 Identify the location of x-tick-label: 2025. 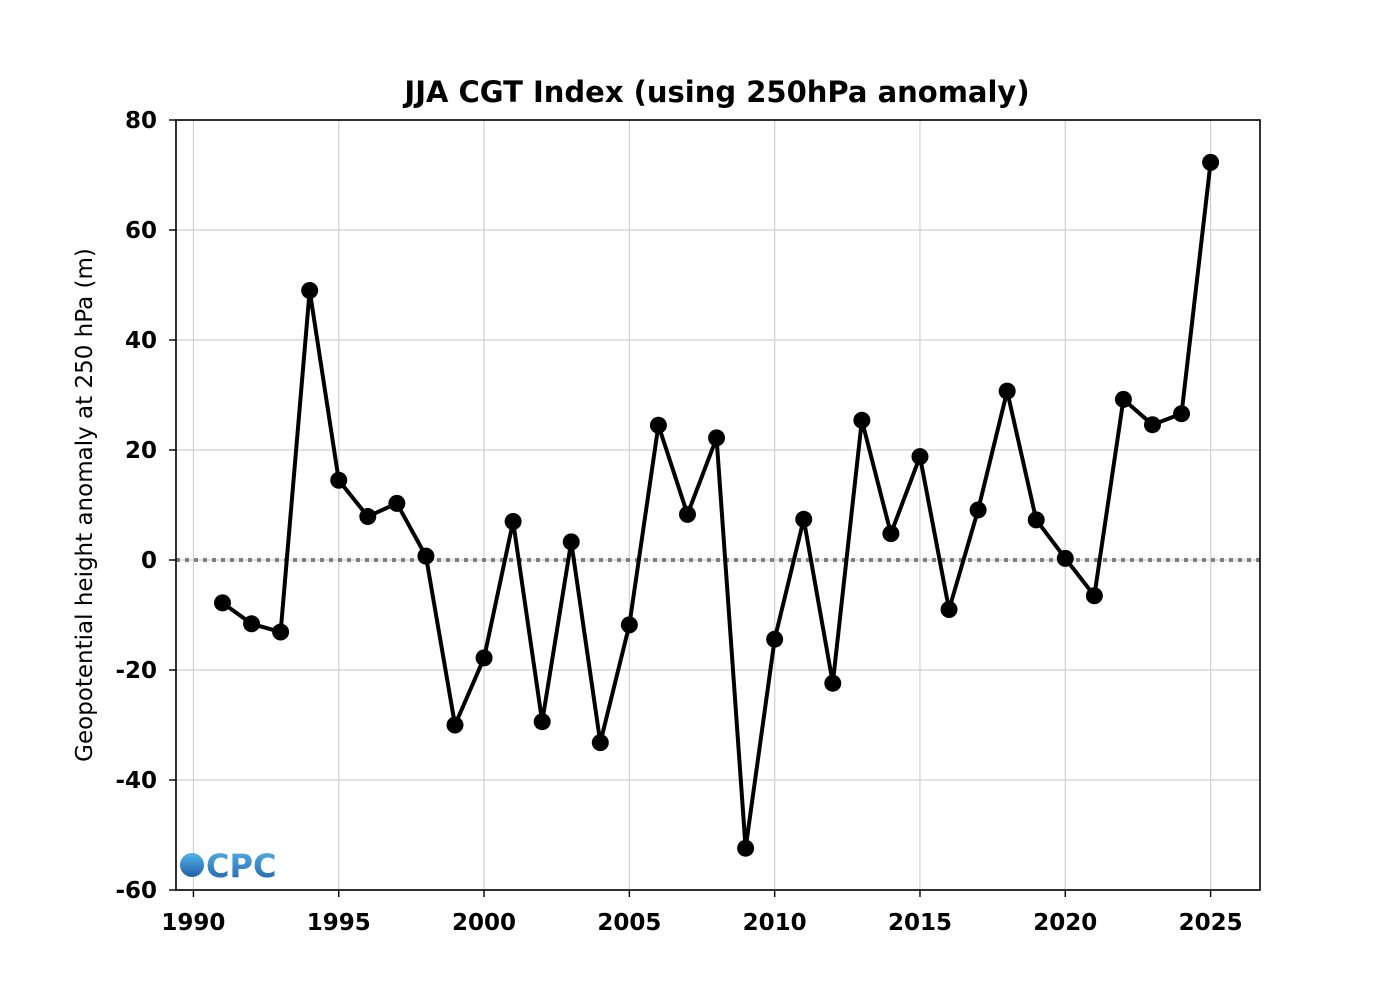
(1211, 923).